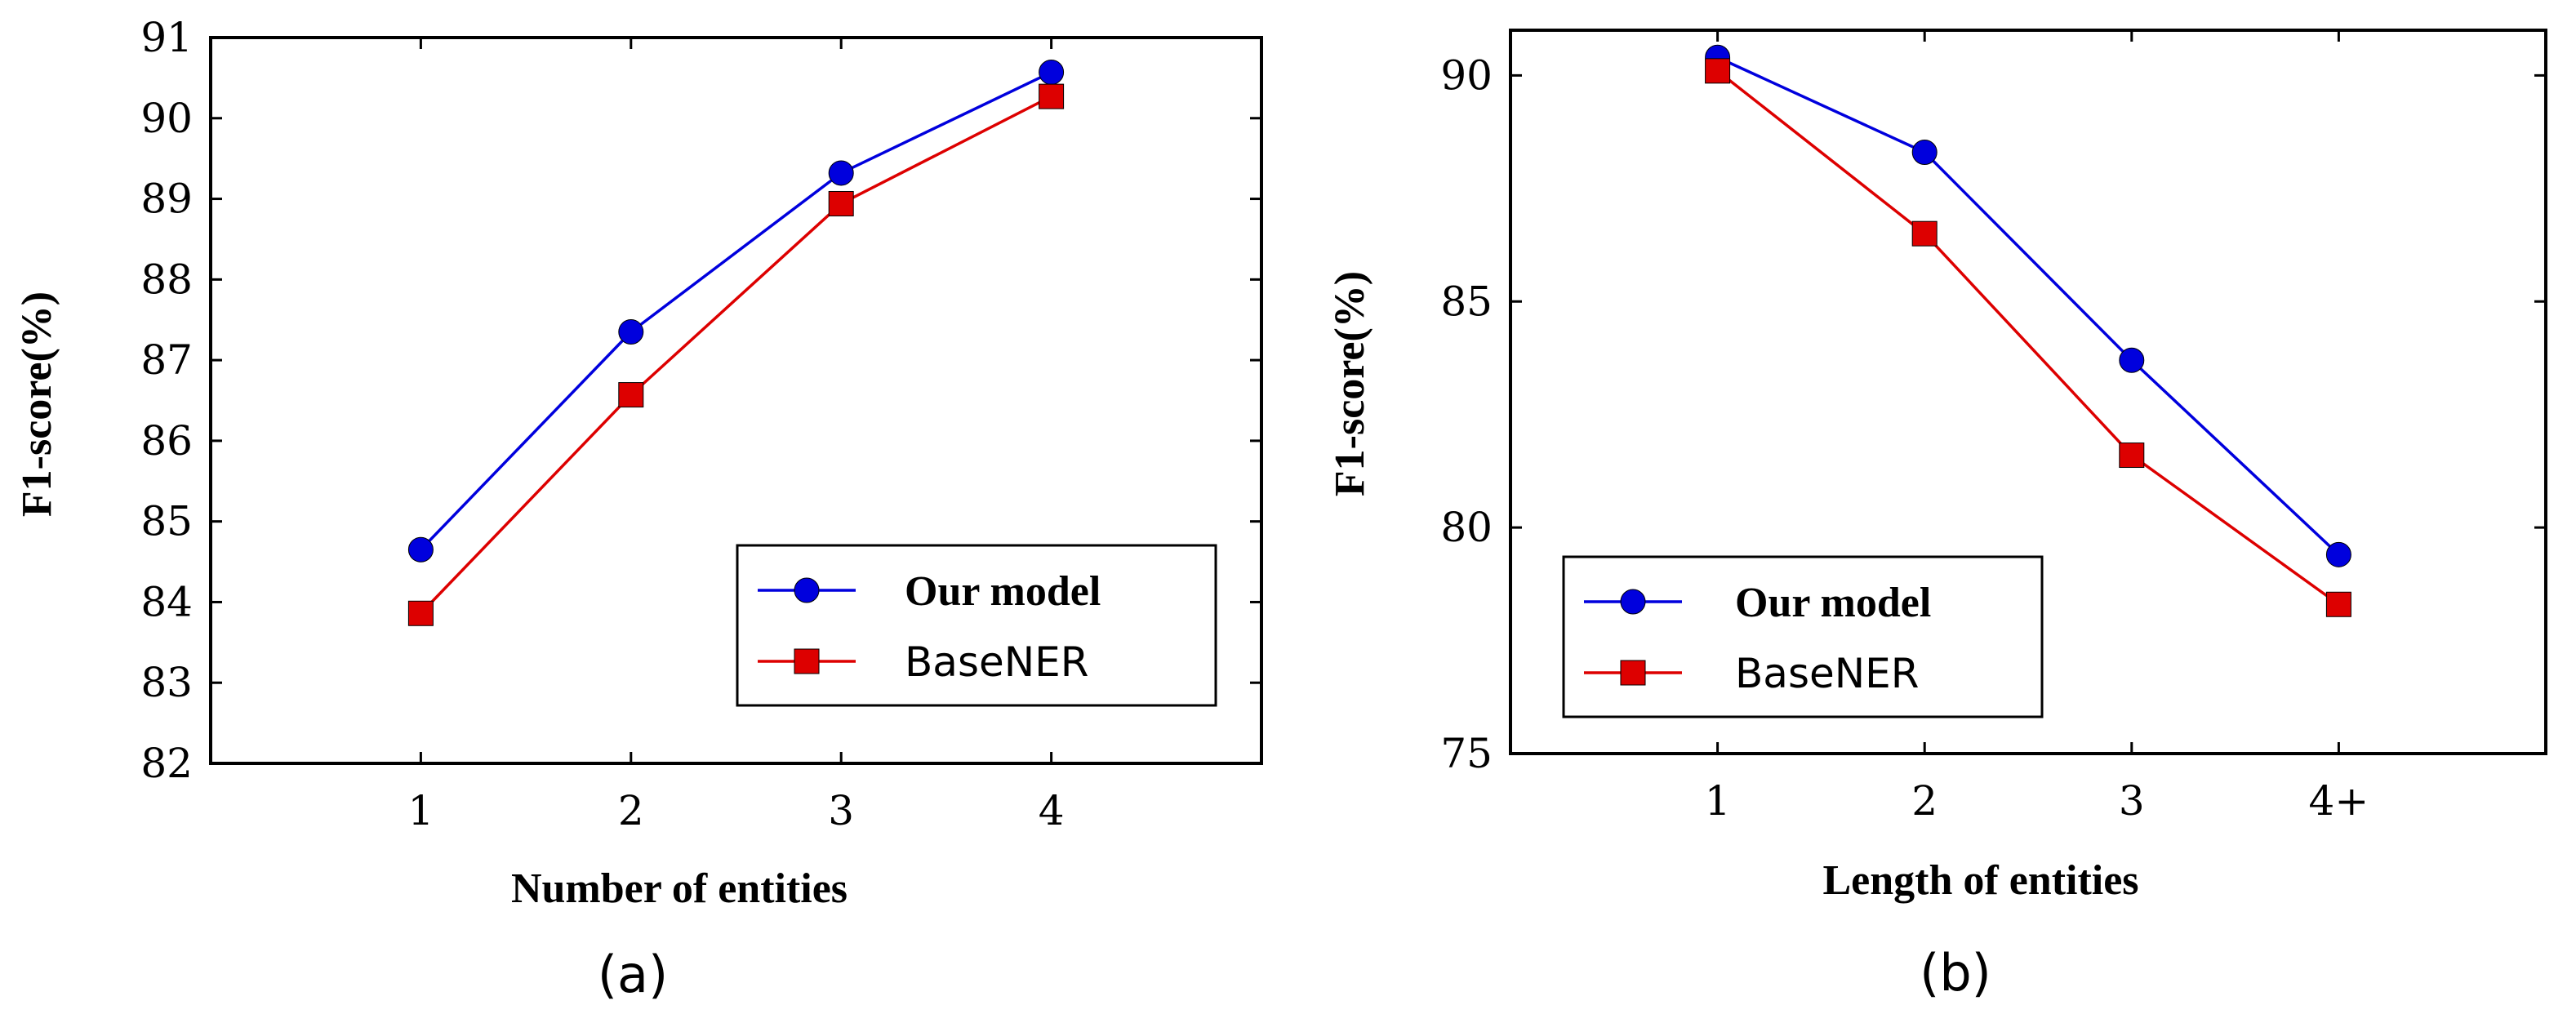 This screenshot has height=1023, width=2576. What do you see at coordinates (166, 763) in the screenshot?
I see `y-tick-label: 82` at bounding box center [166, 763].